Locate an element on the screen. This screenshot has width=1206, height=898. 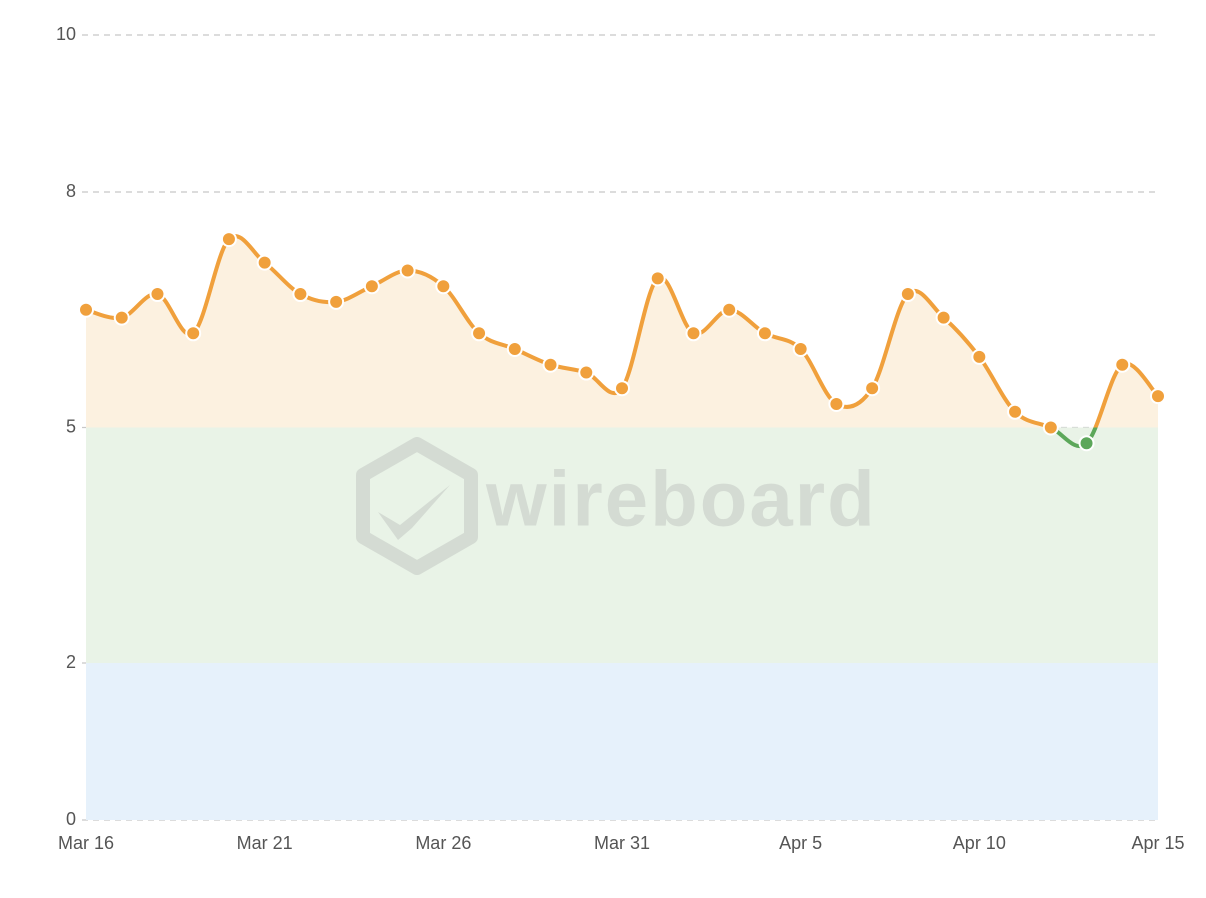
y-tick-label: 0 is located at coordinates (71, 819).